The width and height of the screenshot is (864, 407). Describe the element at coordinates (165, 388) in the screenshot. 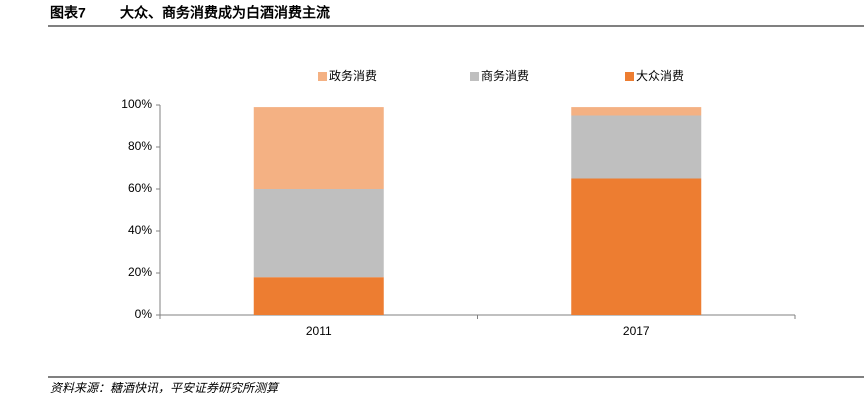

I see `source-note: 资料来源：糖酒快讯，平安证券研究所测算` at that location.